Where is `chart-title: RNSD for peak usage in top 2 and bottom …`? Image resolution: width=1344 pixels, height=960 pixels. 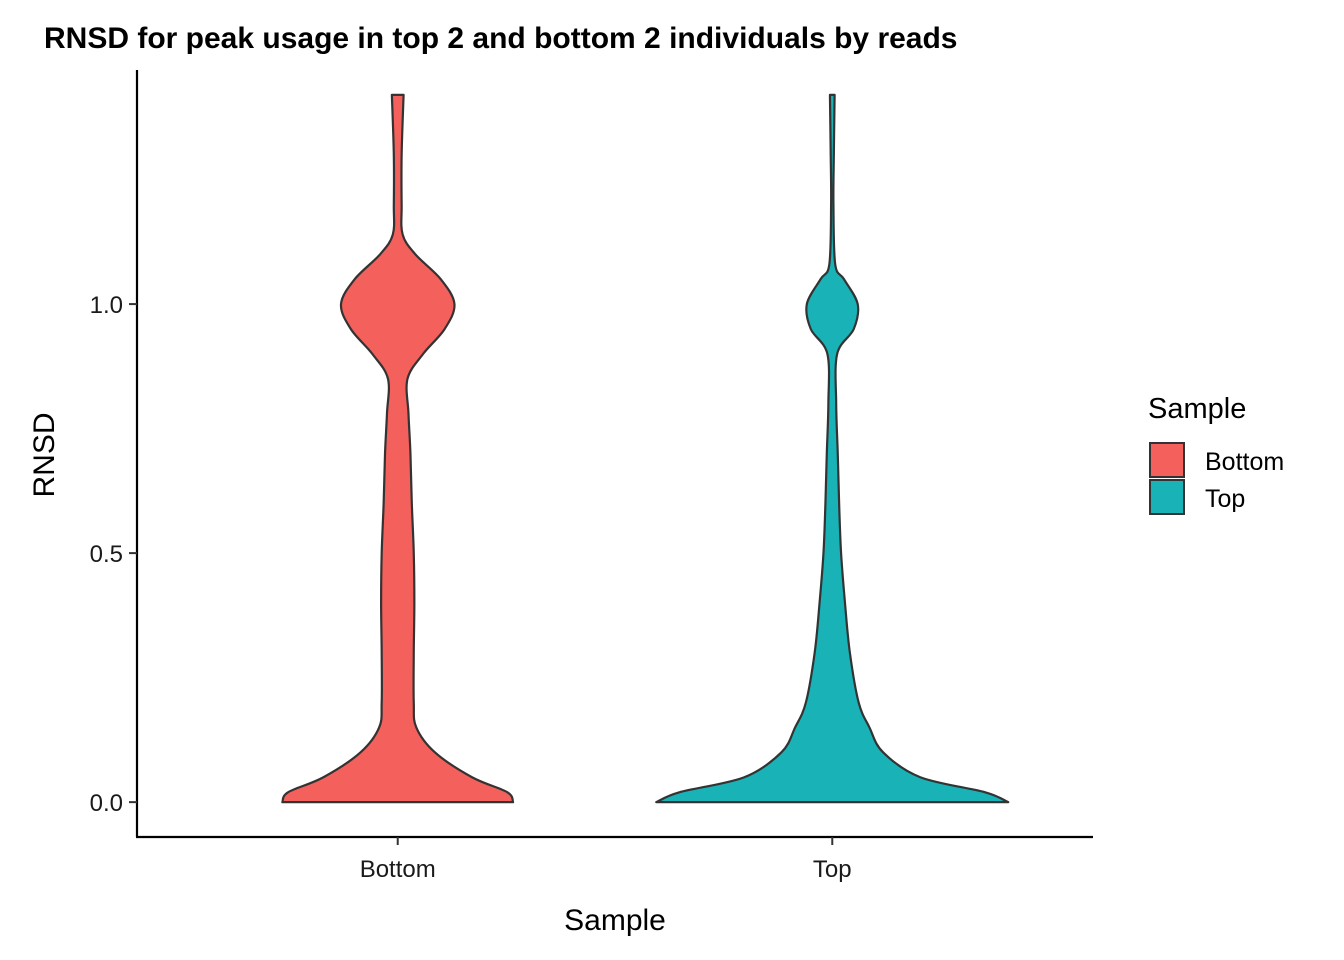
chart-title: RNSD for peak usage in top 2 and bottom … is located at coordinates (501, 38).